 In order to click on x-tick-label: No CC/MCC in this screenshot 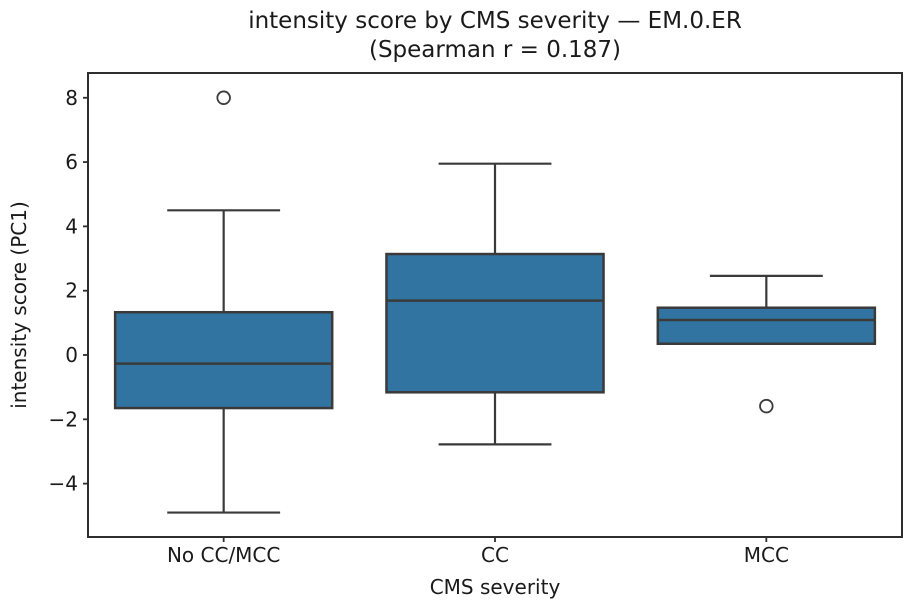, I will do `click(223, 555)`.